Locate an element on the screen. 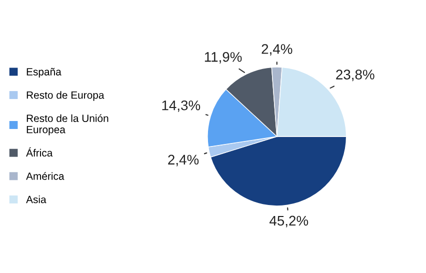 Image resolution: width=426 pixels, height=273 pixels. legend-label: América is located at coordinates (45, 176).